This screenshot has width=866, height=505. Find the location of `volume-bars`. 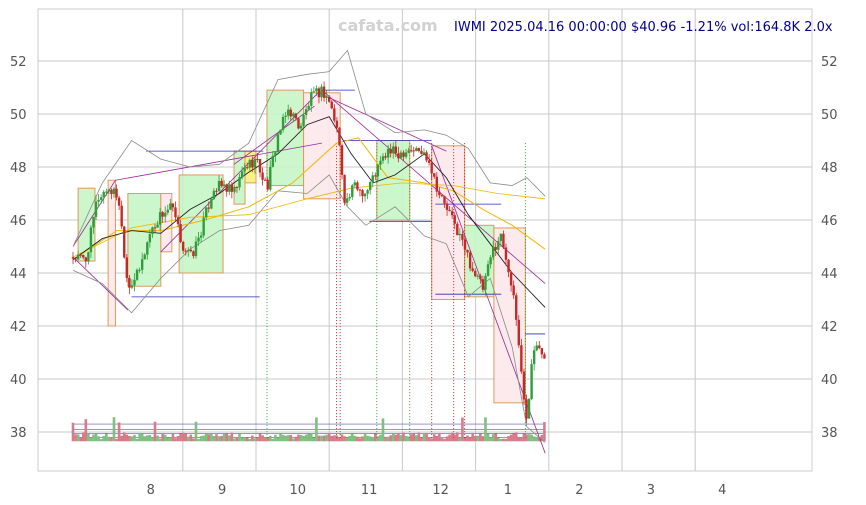

volume-bars is located at coordinates (308, 429).